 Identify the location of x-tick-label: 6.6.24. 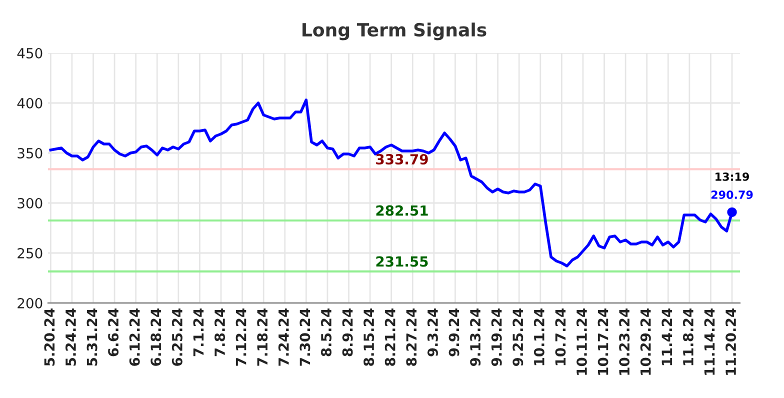
(113, 332).